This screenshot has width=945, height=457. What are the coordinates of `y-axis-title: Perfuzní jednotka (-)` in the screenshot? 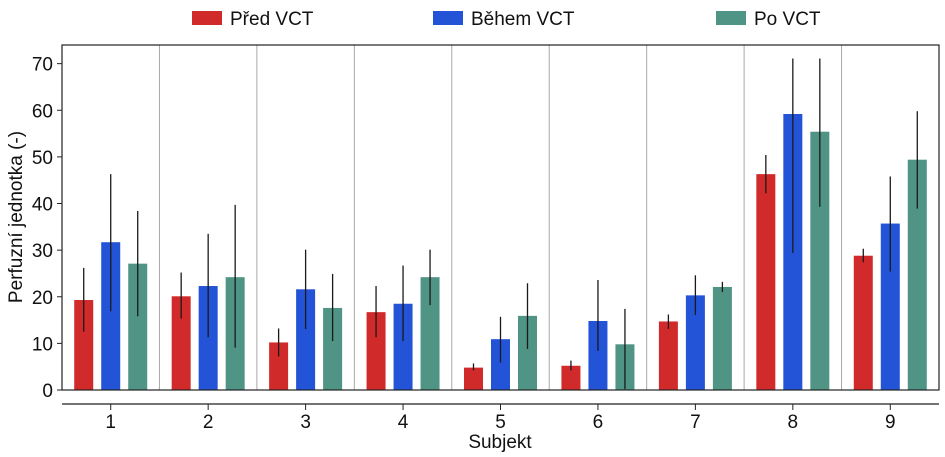 It's located at (16, 217).